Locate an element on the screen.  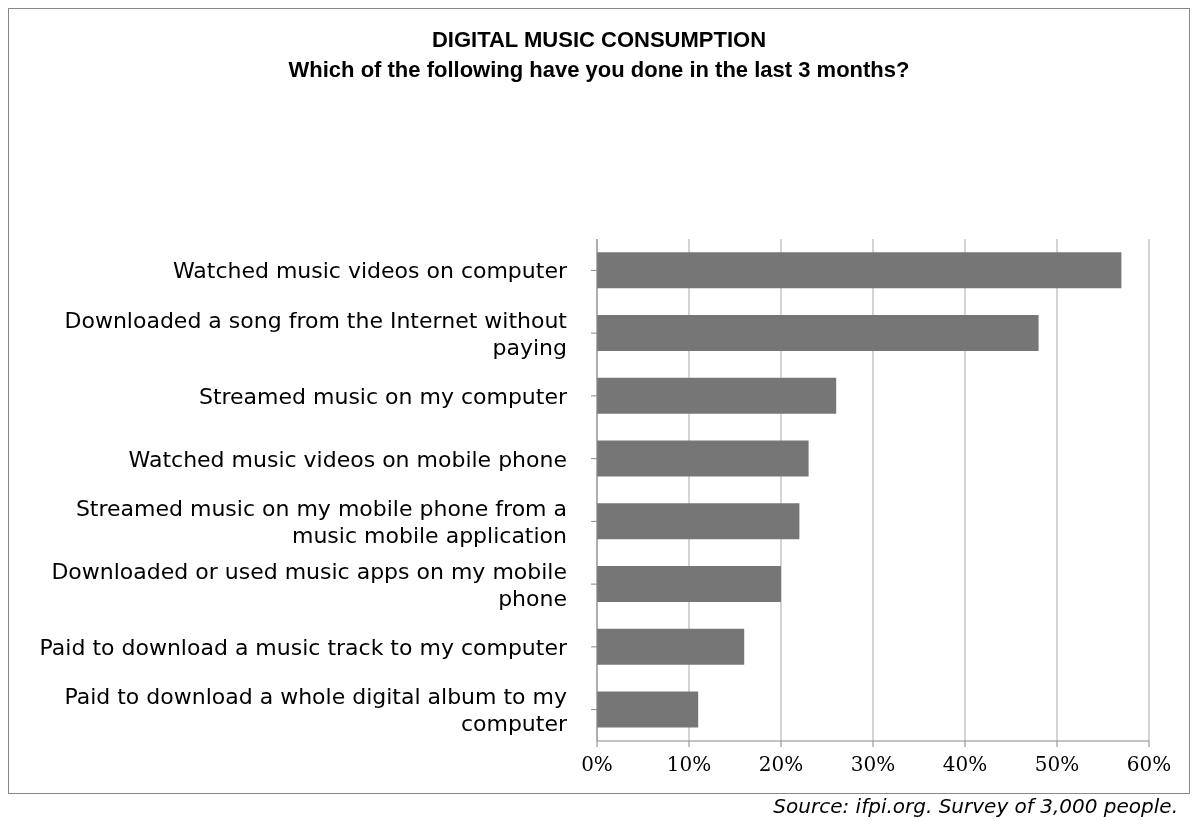
x-tick-label: 20% is located at coordinates (781, 764).